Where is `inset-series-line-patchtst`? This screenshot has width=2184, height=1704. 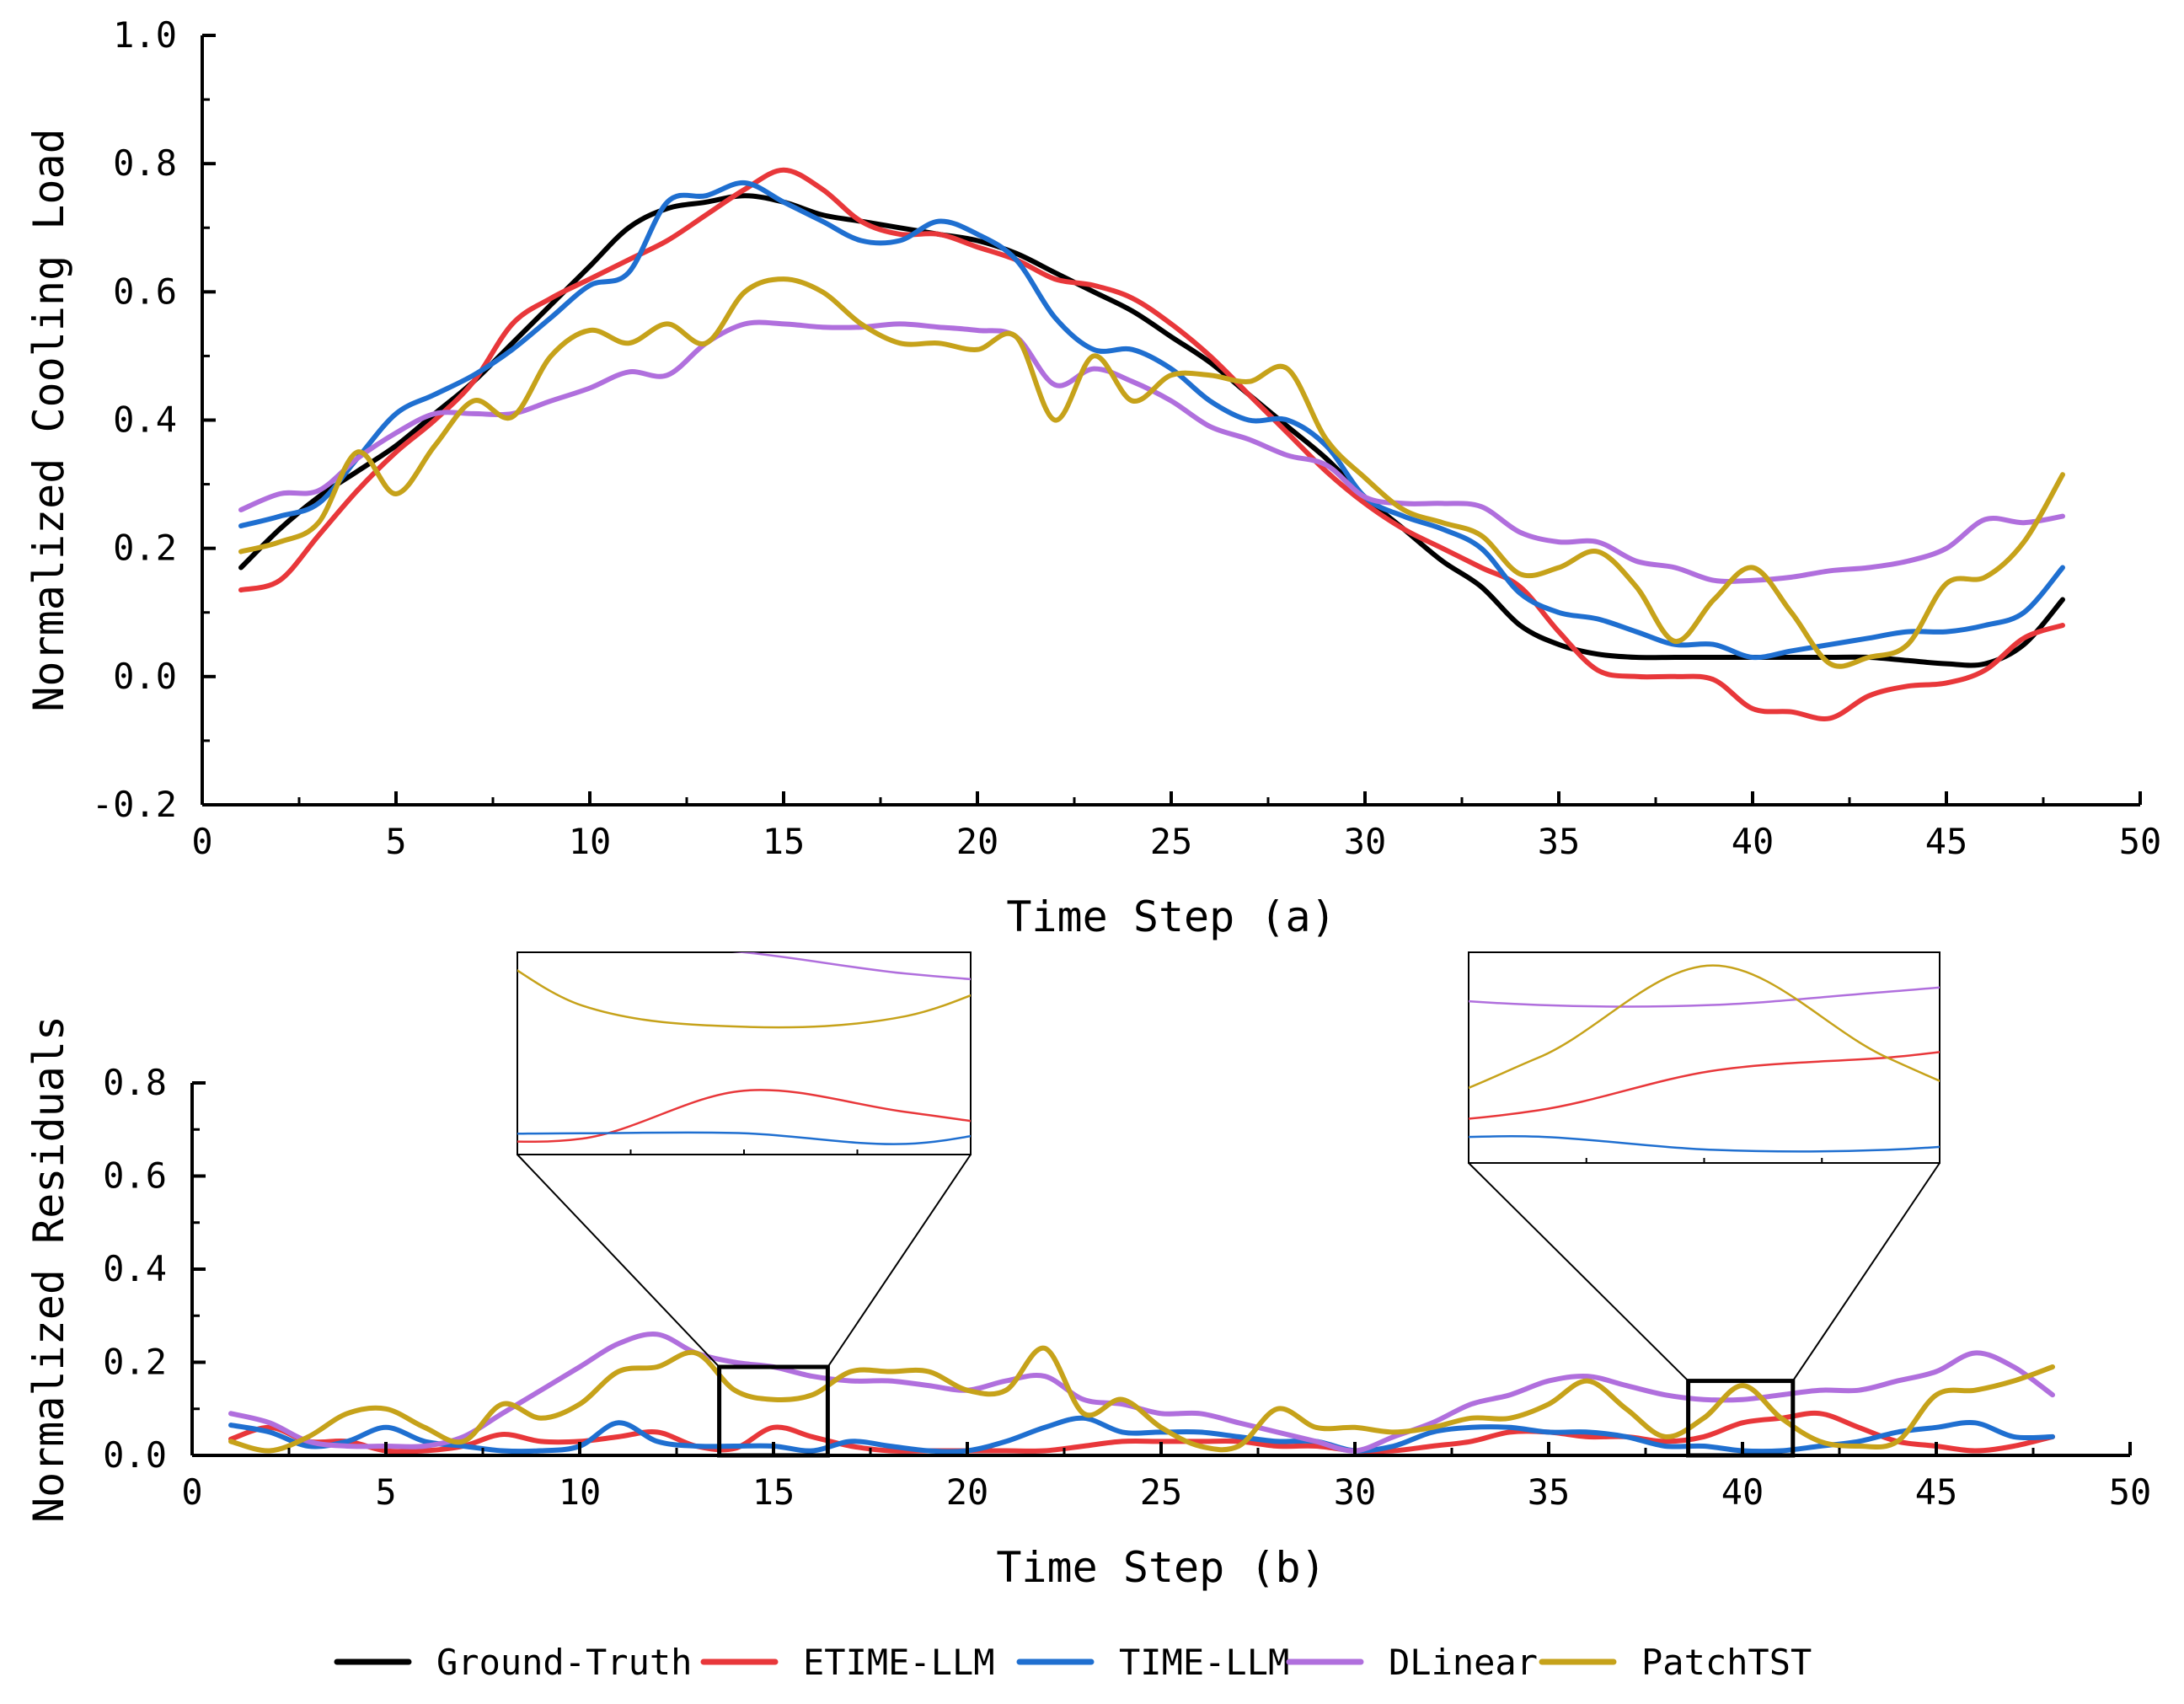 inset-series-line-patchtst is located at coordinates (1704, 1027).